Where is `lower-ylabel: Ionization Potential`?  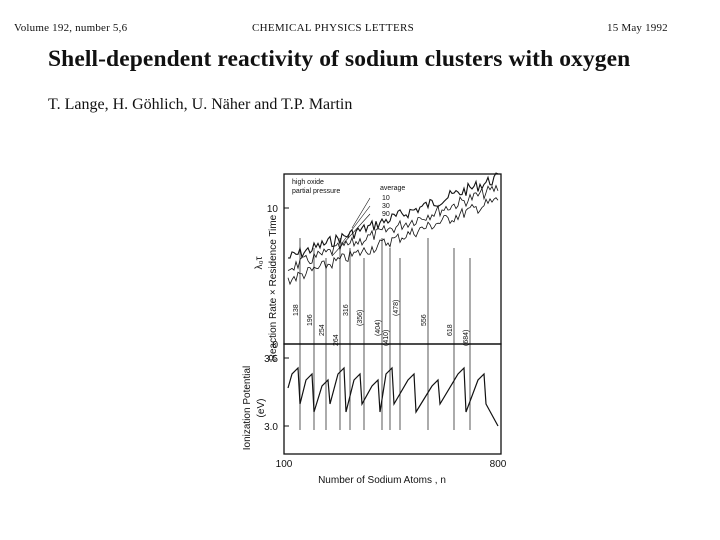 lower-ylabel: Ionization Potential is located at coordinates (247, 408).